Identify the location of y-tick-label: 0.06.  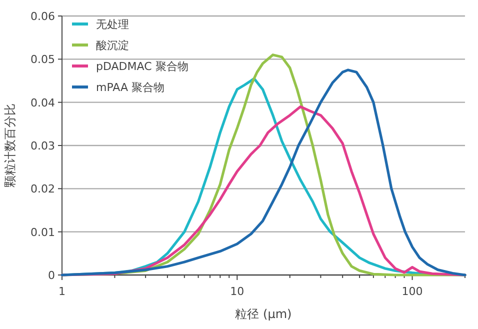
(42, 16).